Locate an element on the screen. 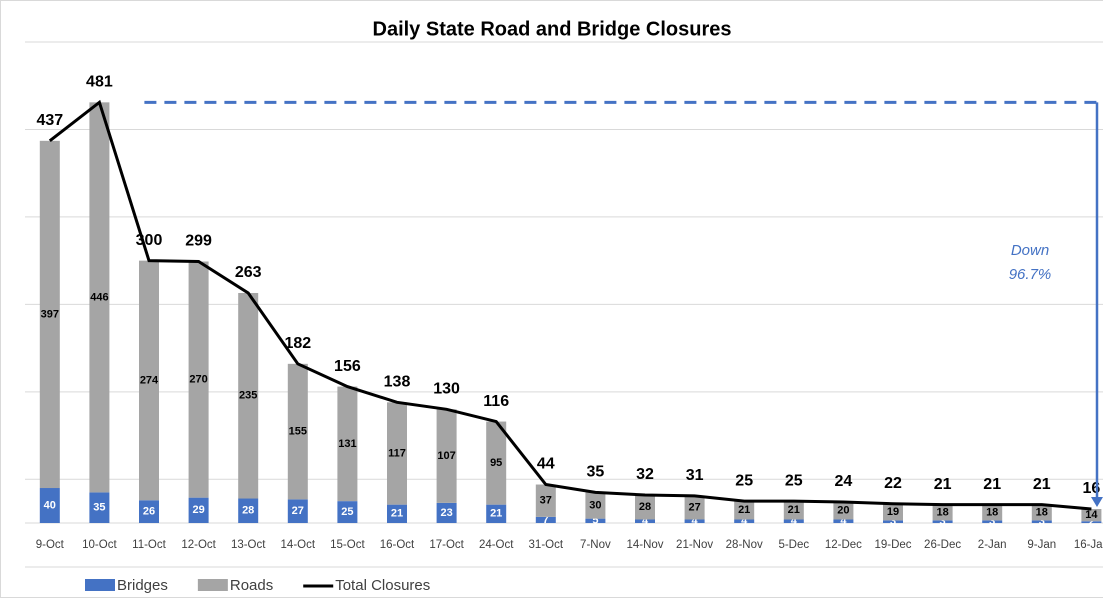  data-label: 156 is located at coordinates (347, 366).